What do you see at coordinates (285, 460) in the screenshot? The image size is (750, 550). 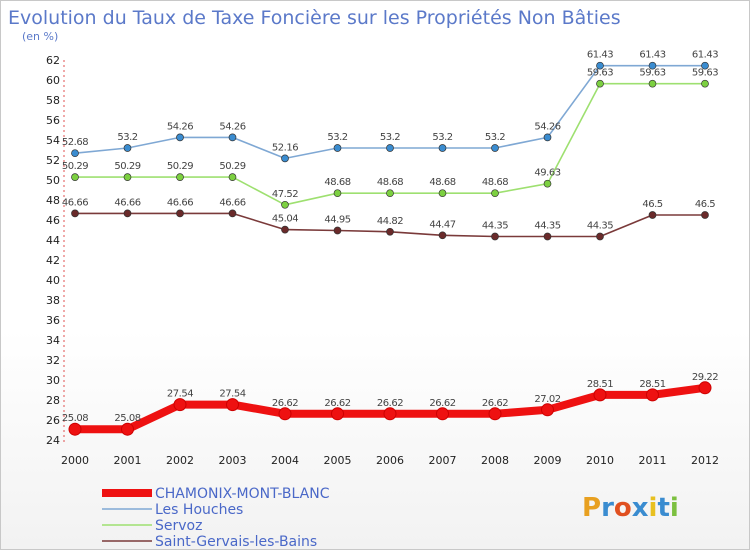 I see `x-tick-label: 2004` at bounding box center [285, 460].